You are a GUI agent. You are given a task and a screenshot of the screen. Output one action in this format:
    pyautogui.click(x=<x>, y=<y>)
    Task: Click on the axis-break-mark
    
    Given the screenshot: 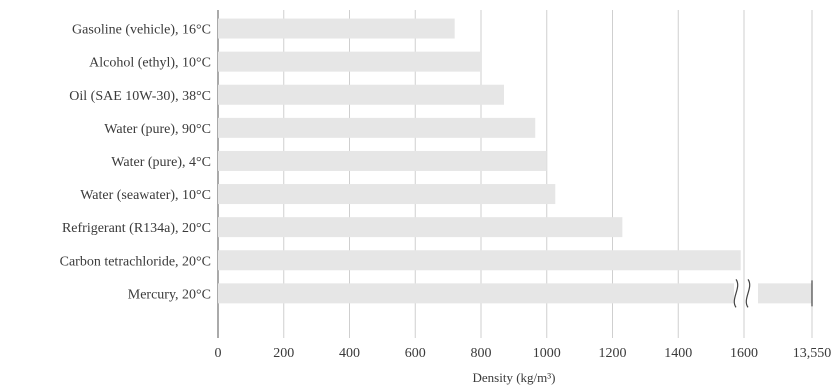 What is the action you would take?
    pyautogui.click(x=773, y=293)
    